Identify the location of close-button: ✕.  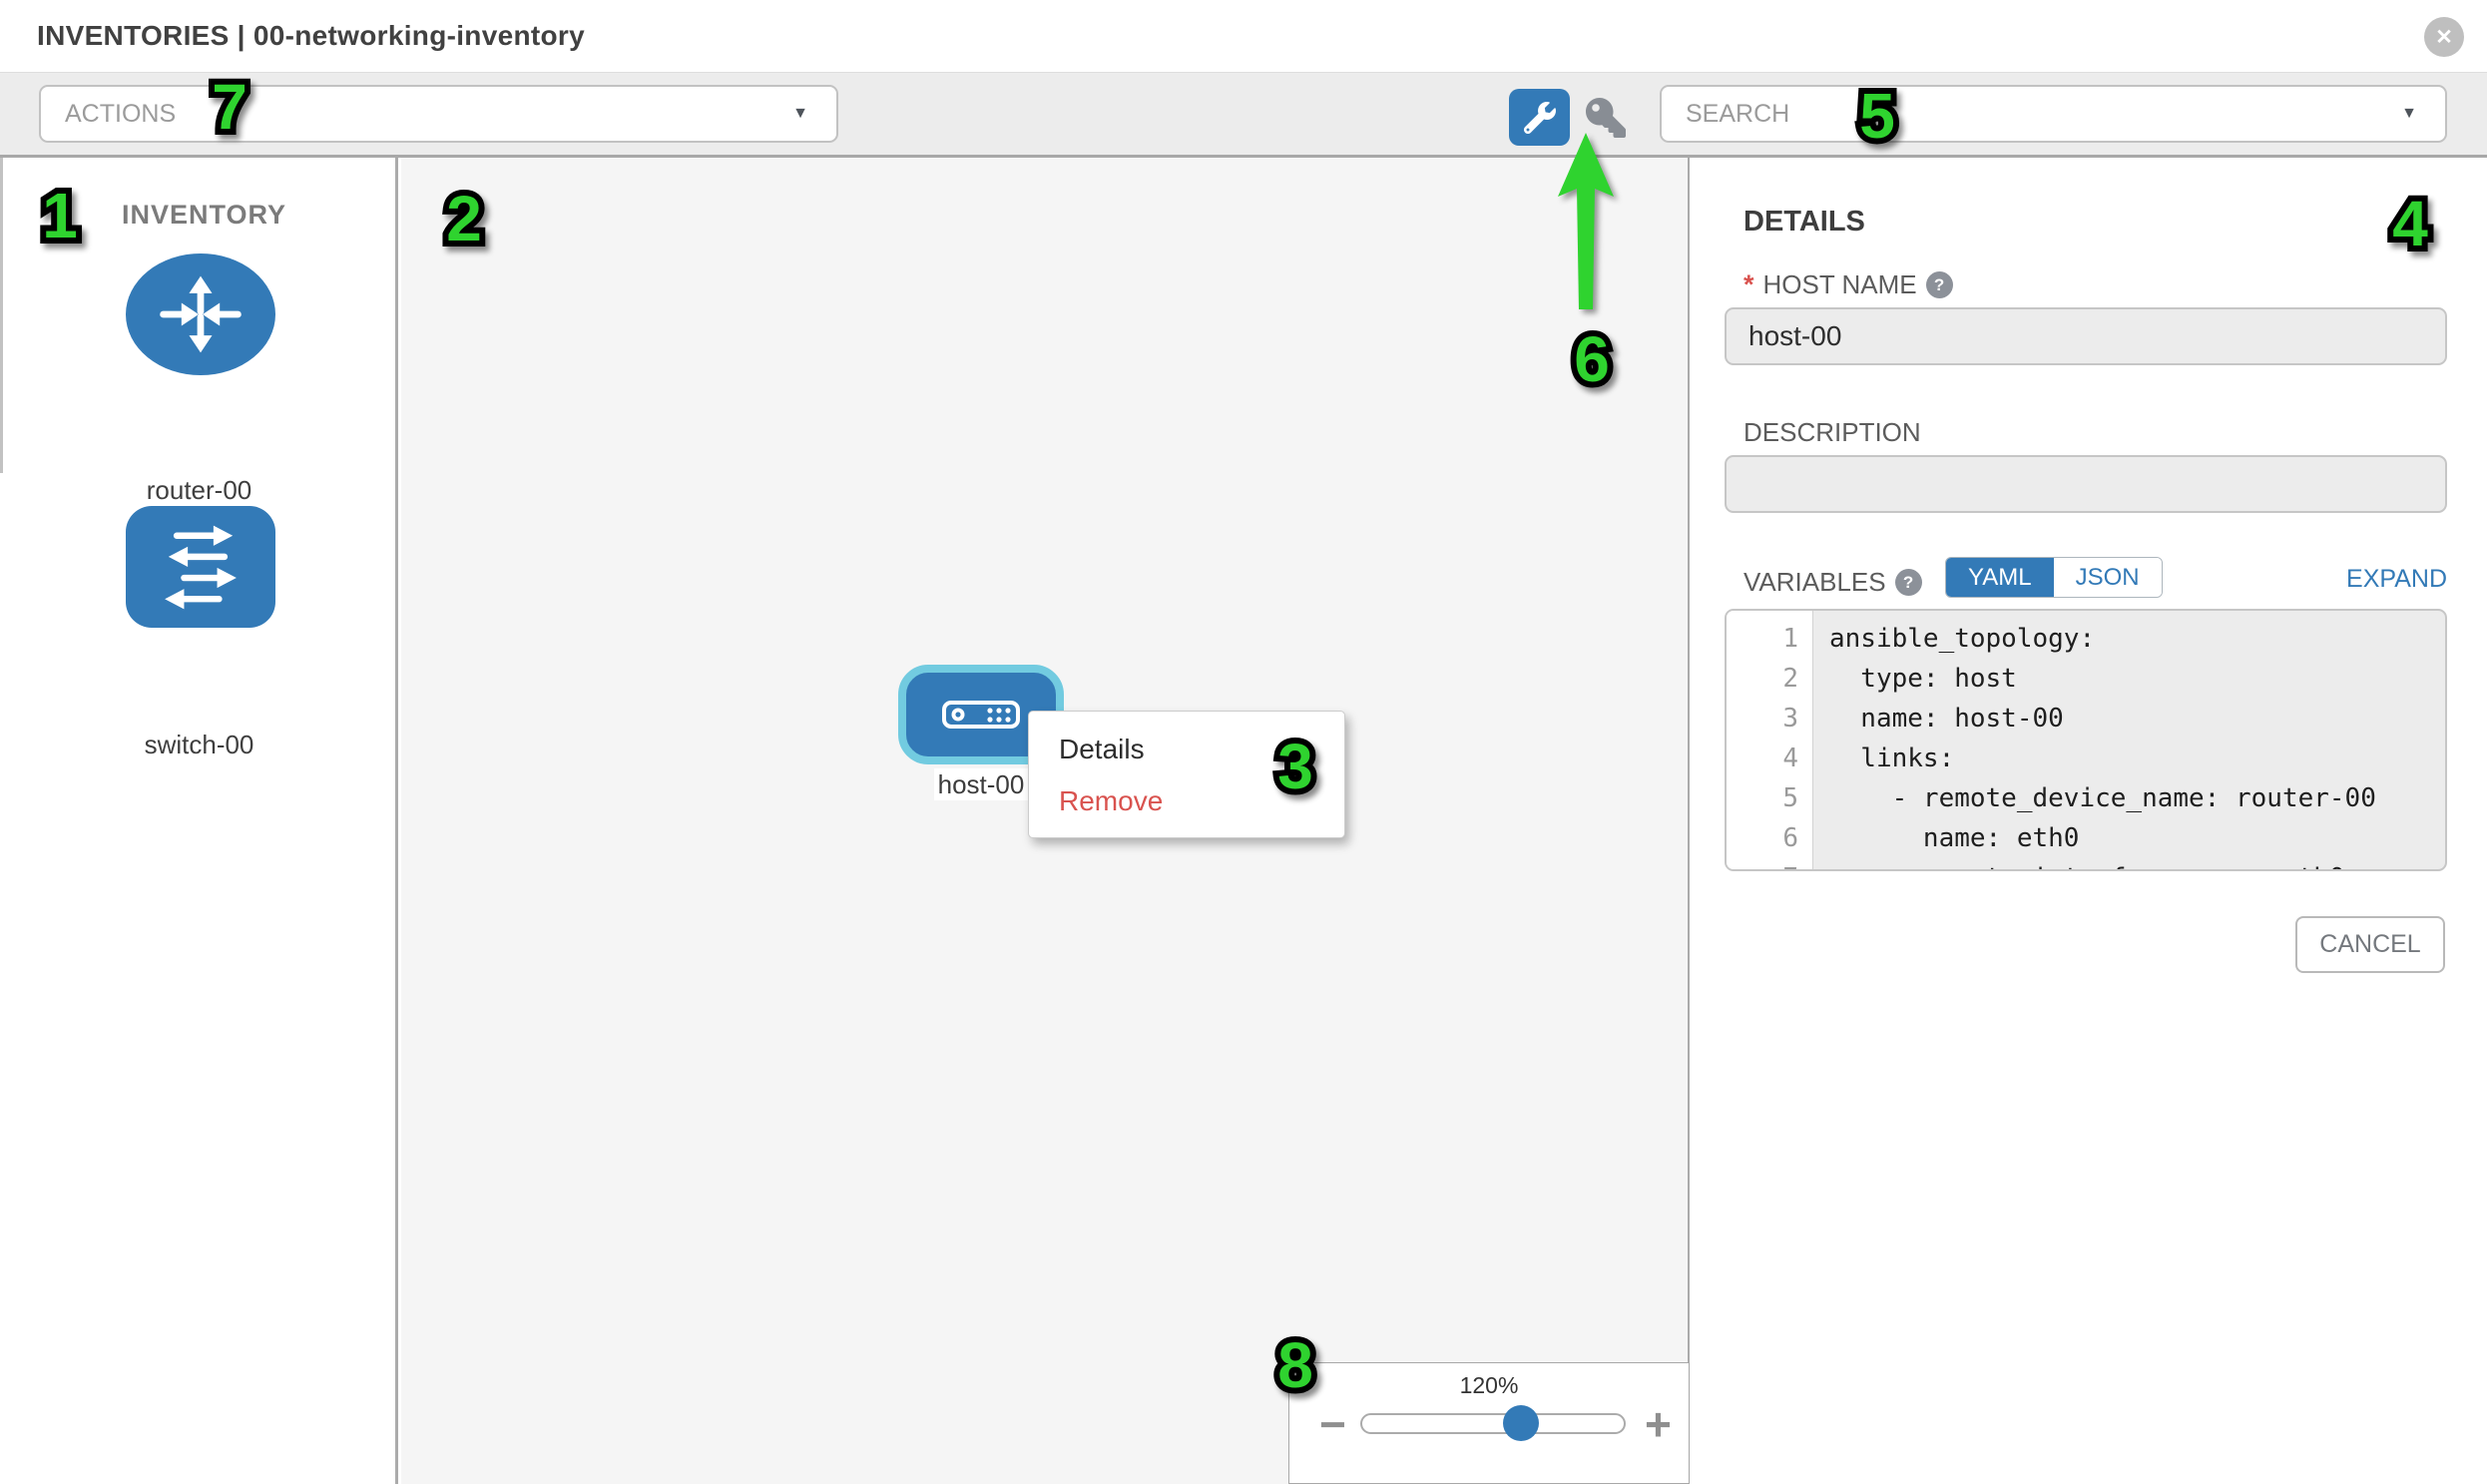
(2444, 37).